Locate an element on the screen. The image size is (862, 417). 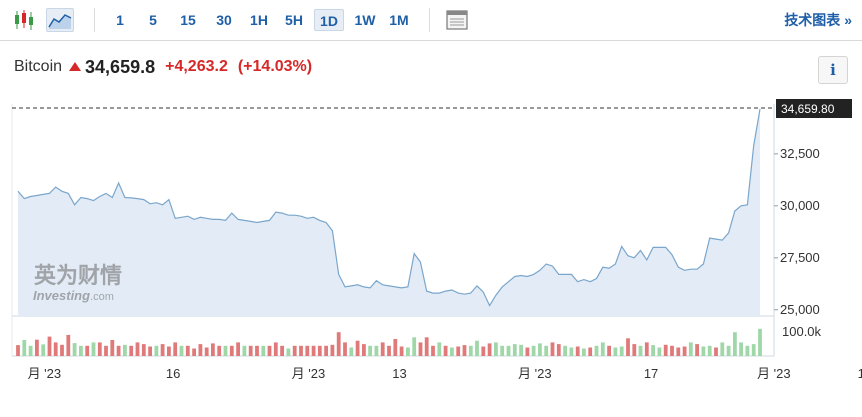
interval-1h: 1H is located at coordinates (259, 20).